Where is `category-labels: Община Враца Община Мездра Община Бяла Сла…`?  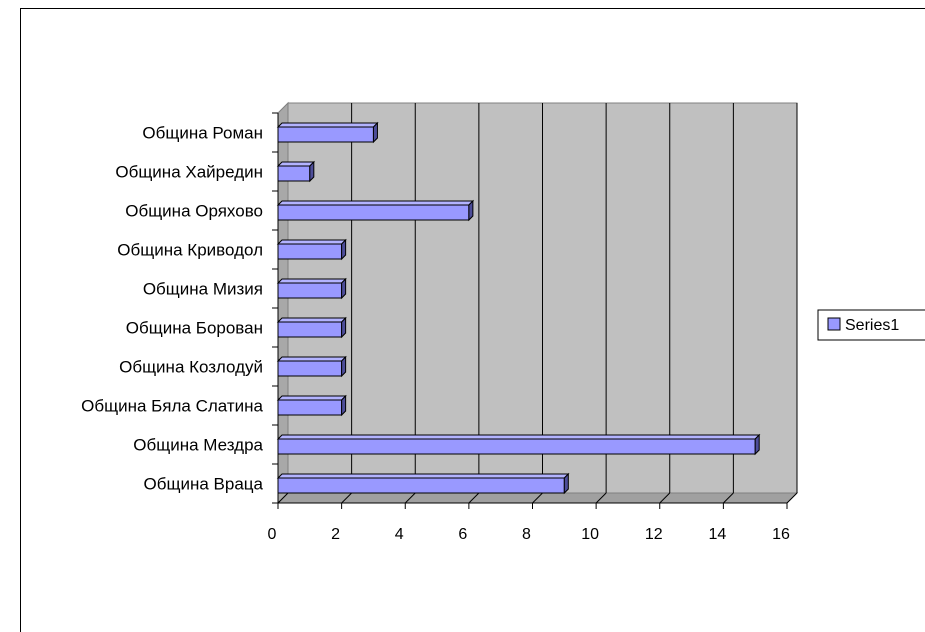
category-labels: Община Враца Община Мездра Община Бяла Сла… is located at coordinates (172, 309).